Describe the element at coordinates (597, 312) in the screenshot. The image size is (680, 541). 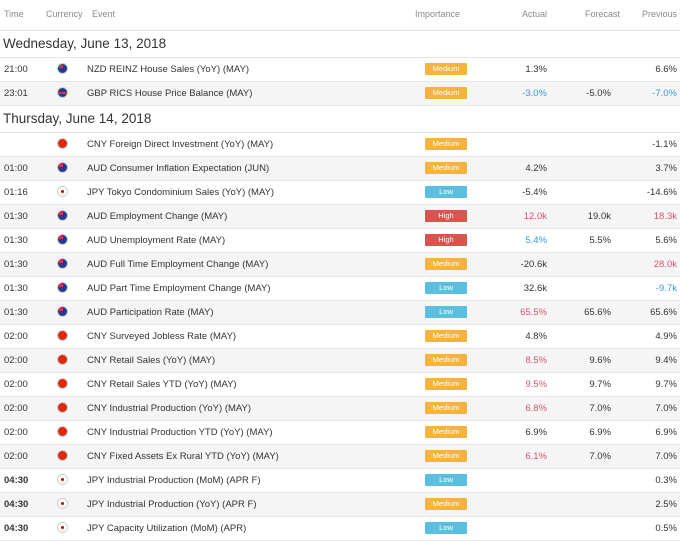
I see `forecast-value: 65.6%` at that location.